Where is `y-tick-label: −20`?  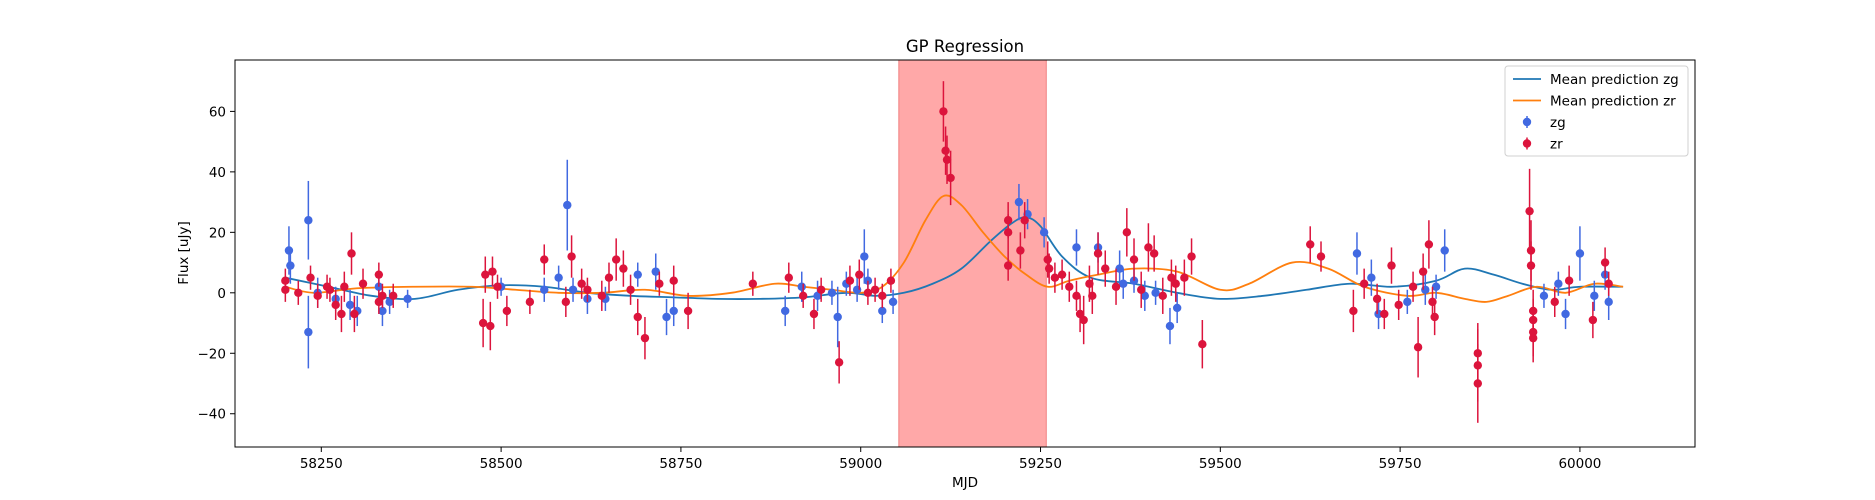
y-tick-label: −20 is located at coordinates (212, 354).